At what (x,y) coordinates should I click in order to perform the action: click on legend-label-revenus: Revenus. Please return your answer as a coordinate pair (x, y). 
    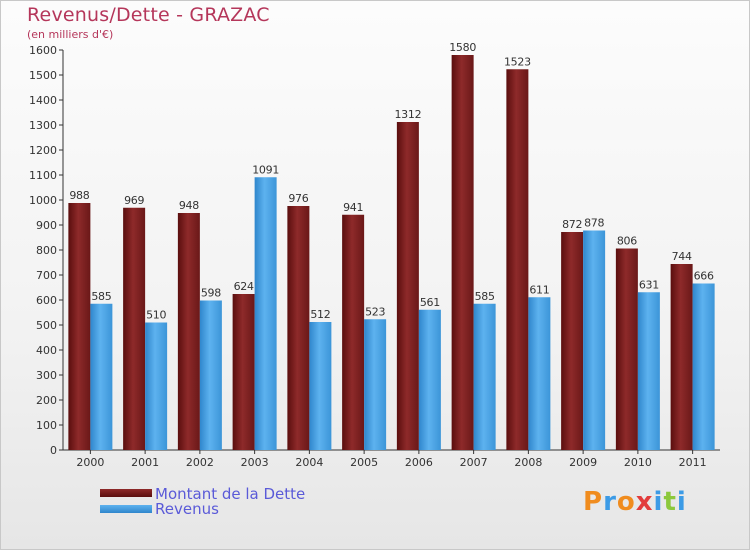
    Looking at the image, I should click on (187, 509).